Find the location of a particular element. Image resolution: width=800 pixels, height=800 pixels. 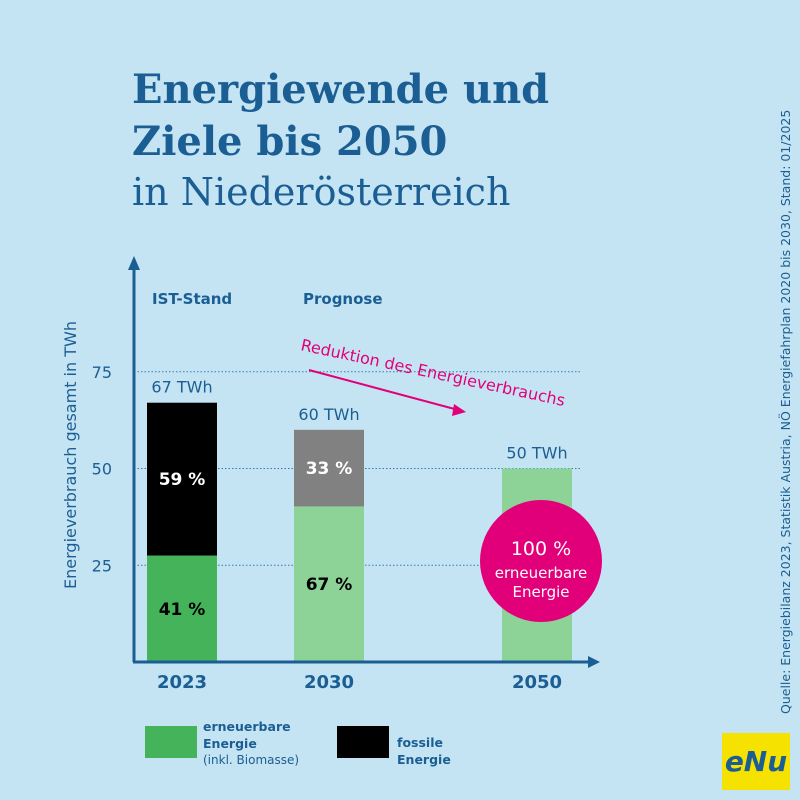

y-tick-label-25: 25 is located at coordinates (102, 565).